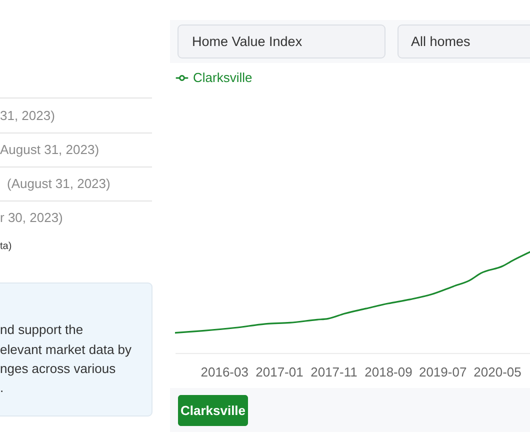 The image size is (530, 442). I want to click on x-tick-label: 2017-11, so click(334, 372).